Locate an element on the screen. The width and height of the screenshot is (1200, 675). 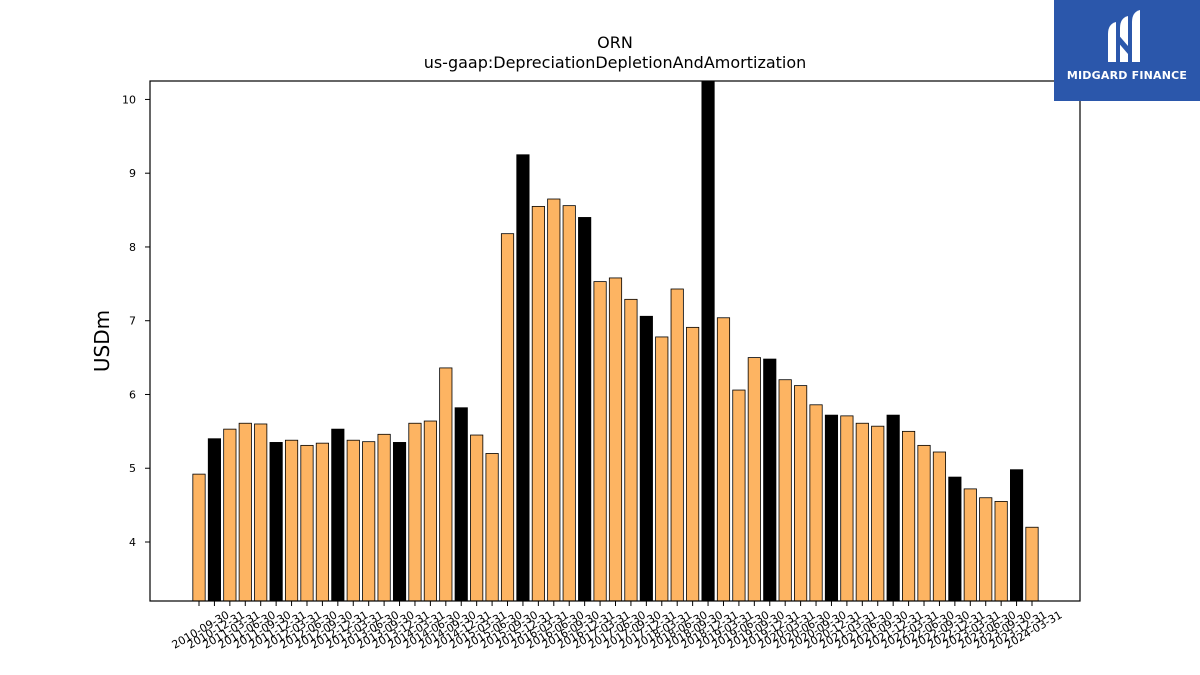
y-tick-label: 9 is located at coordinates (132, 173).